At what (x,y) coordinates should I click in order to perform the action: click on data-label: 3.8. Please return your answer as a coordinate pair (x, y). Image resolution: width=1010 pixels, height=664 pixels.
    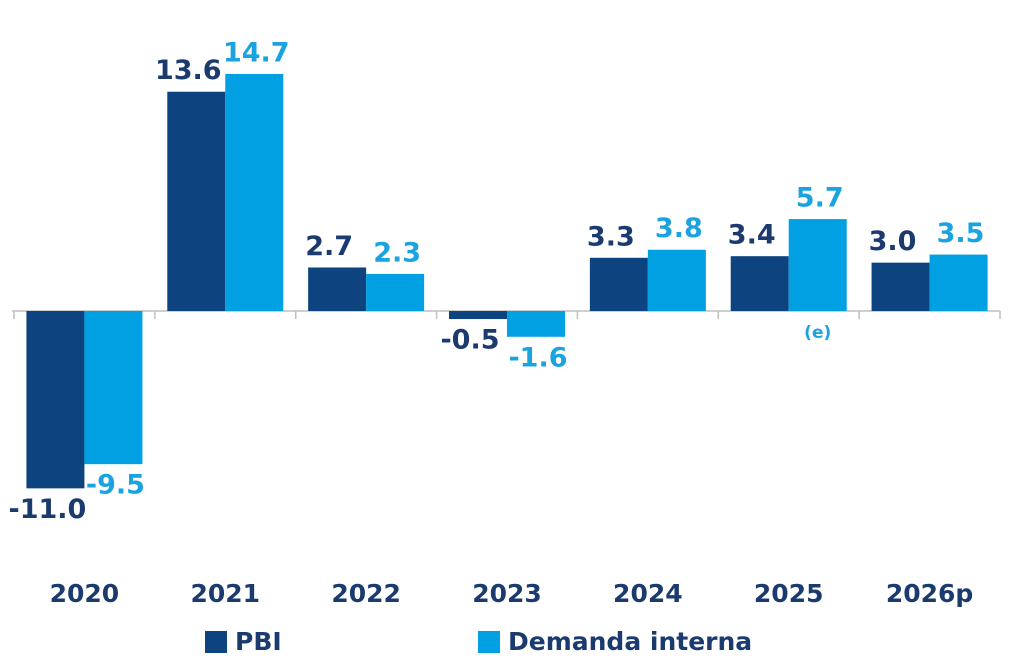
    Looking at the image, I should click on (679, 228).